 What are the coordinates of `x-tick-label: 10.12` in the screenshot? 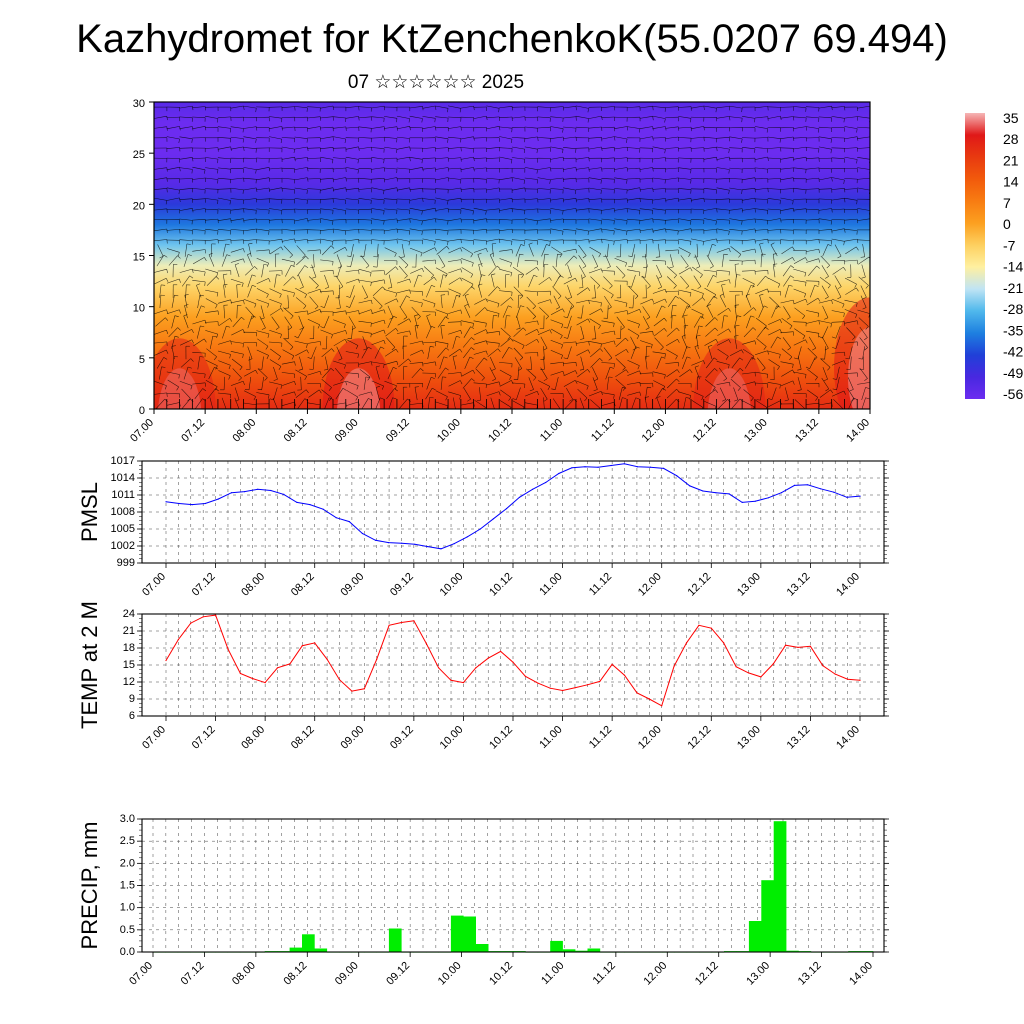 It's located at (501, 585).